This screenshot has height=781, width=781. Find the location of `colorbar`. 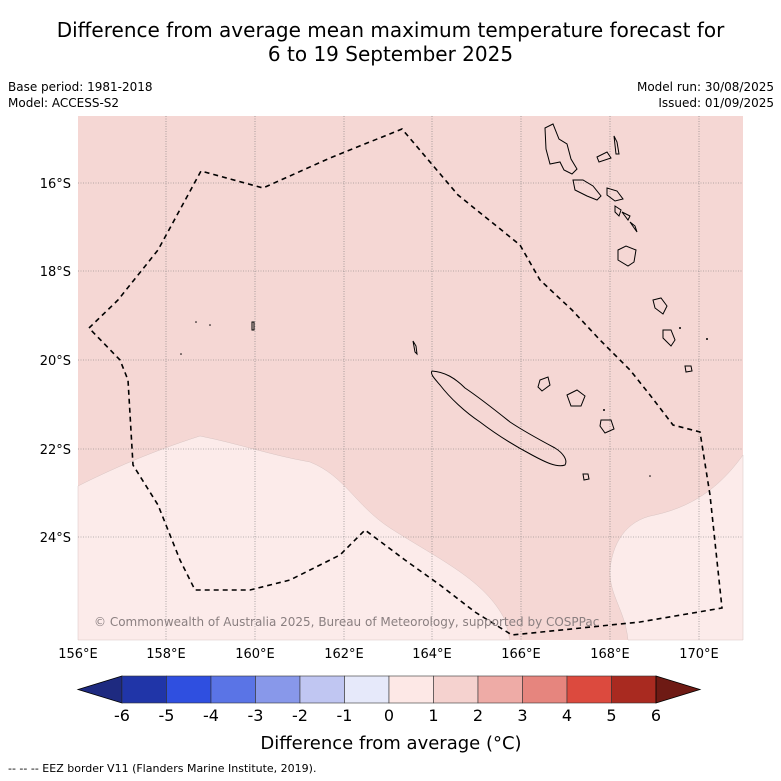

colorbar is located at coordinates (389, 689).